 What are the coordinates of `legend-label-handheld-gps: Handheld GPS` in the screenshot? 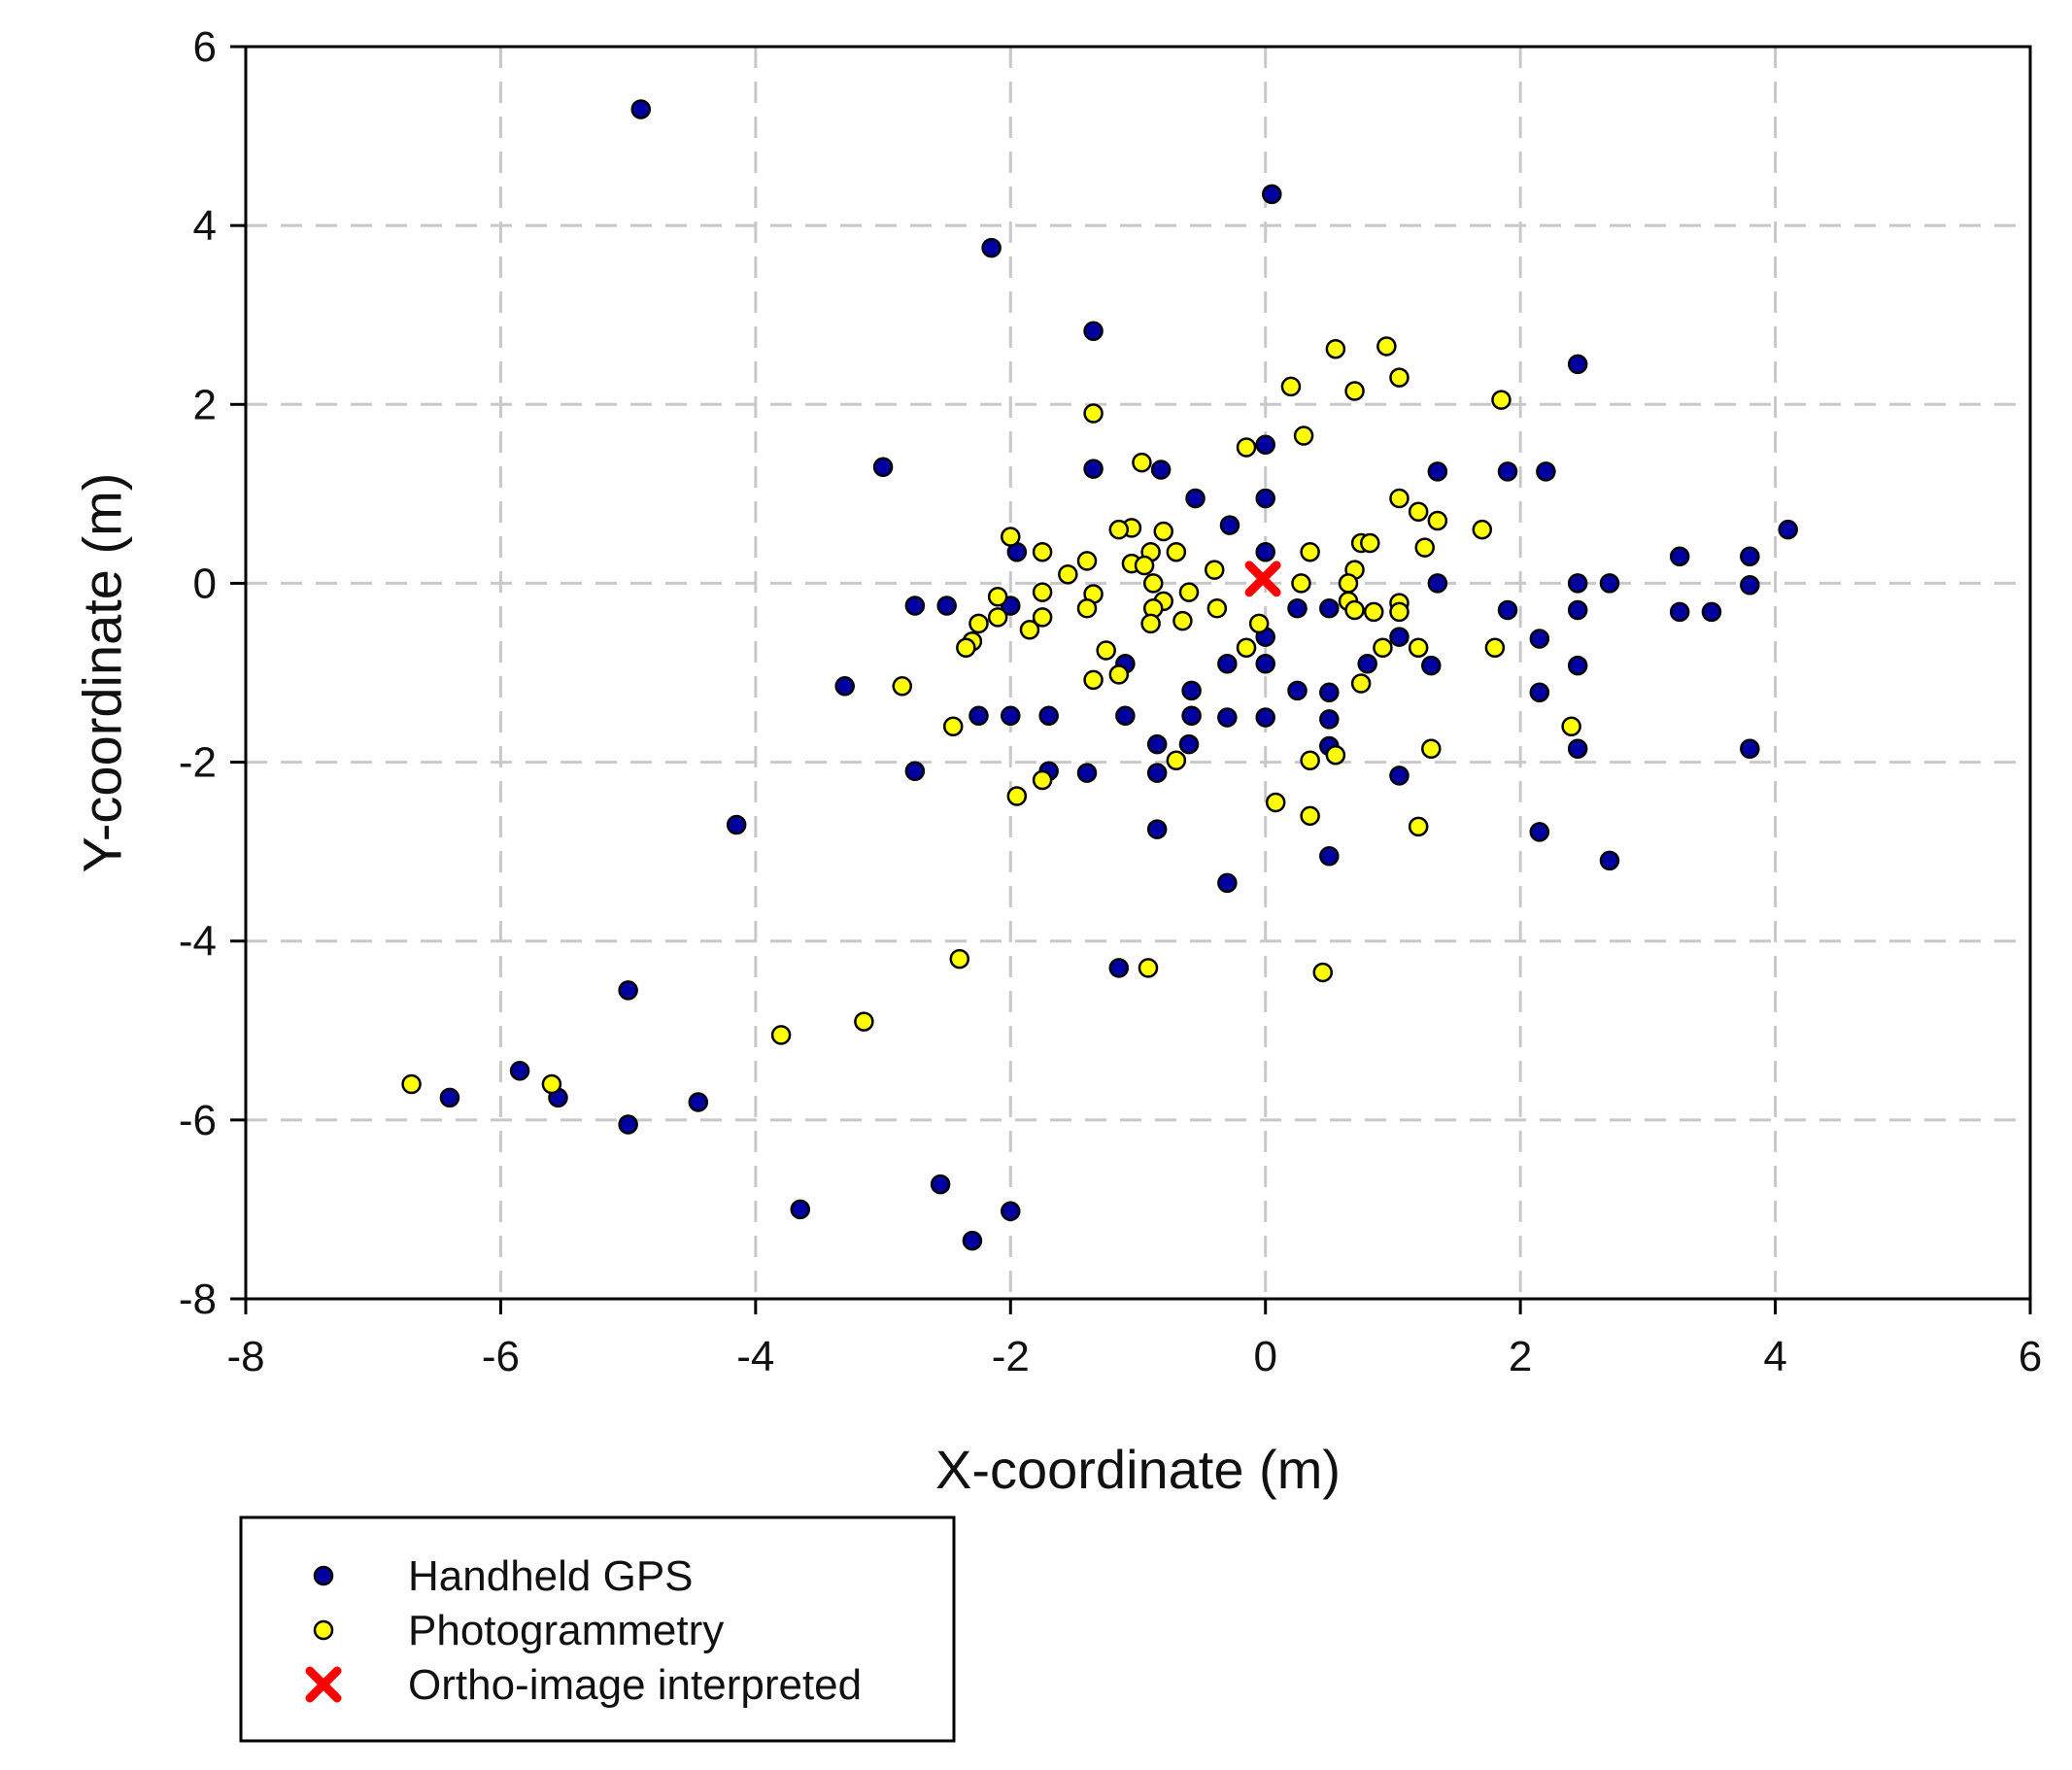 It's located at (551, 1576).